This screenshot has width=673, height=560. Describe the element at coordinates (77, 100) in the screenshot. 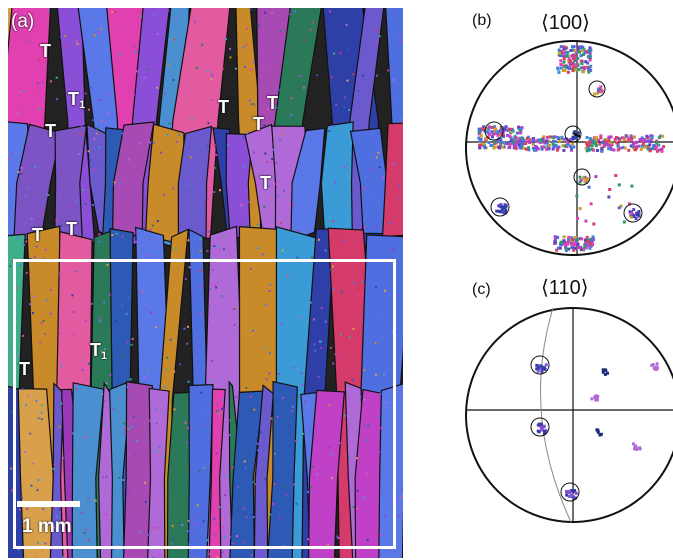

I see `twin-label: T1` at that location.